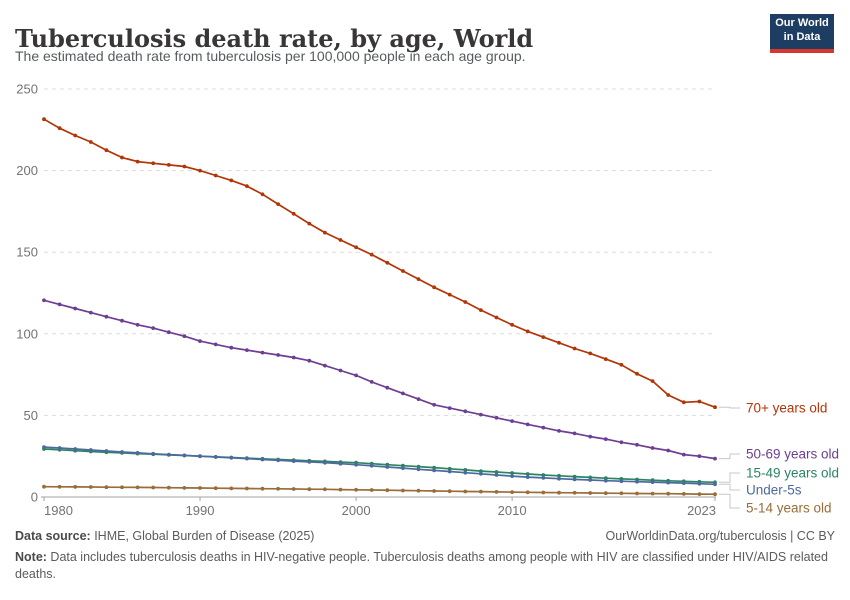 The height and width of the screenshot is (600, 850). I want to click on series-5-14-years-old: 5-14 years old, so click(437, 500).